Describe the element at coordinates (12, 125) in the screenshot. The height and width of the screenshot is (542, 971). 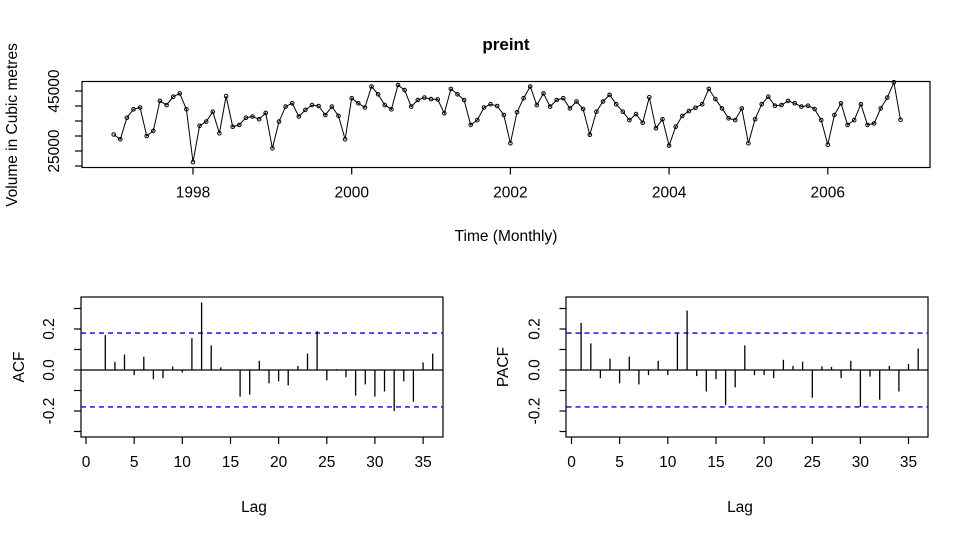
I see `ts-y-axis-label: Volume in Cubic metres` at that location.